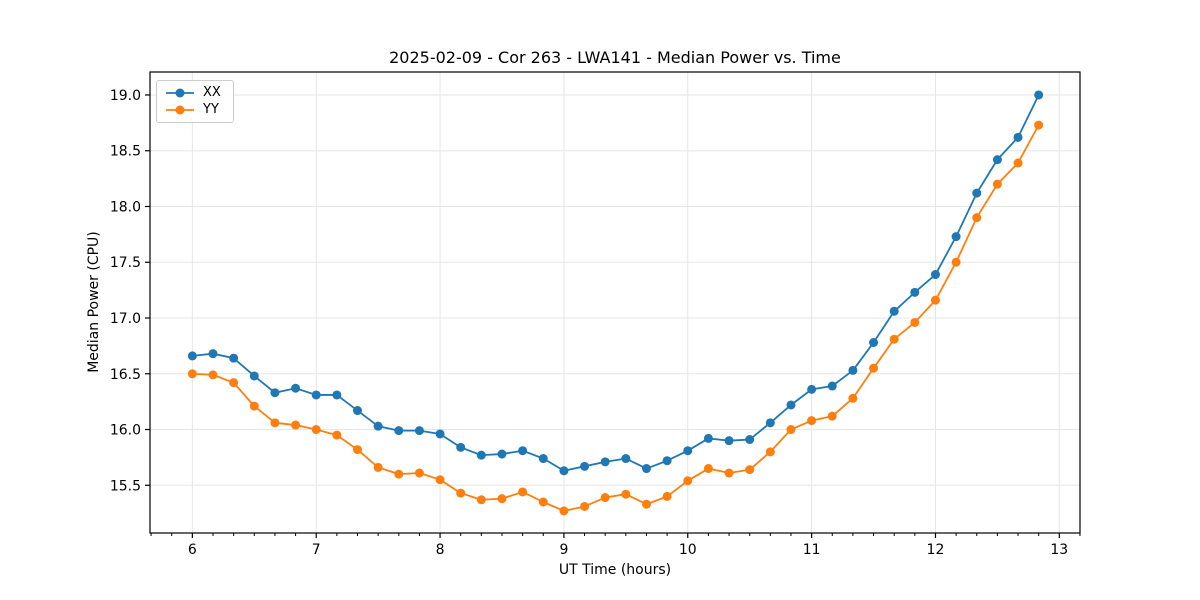 Image resolution: width=1200 pixels, height=600 pixels. I want to click on y-tick-label: 18.0, so click(125, 207).